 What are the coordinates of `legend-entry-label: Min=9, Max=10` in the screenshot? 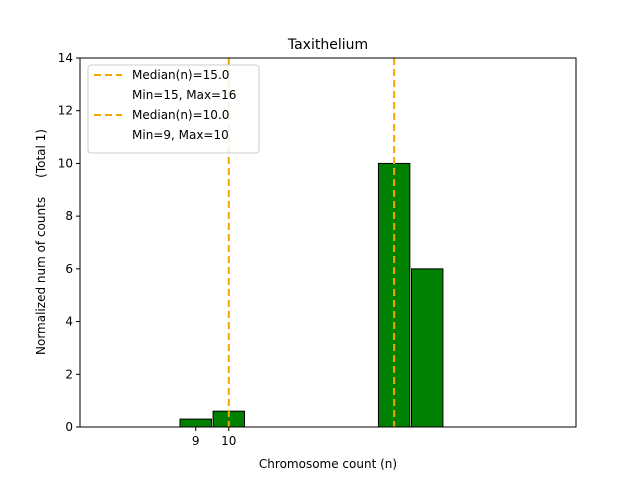 It's located at (180, 135).